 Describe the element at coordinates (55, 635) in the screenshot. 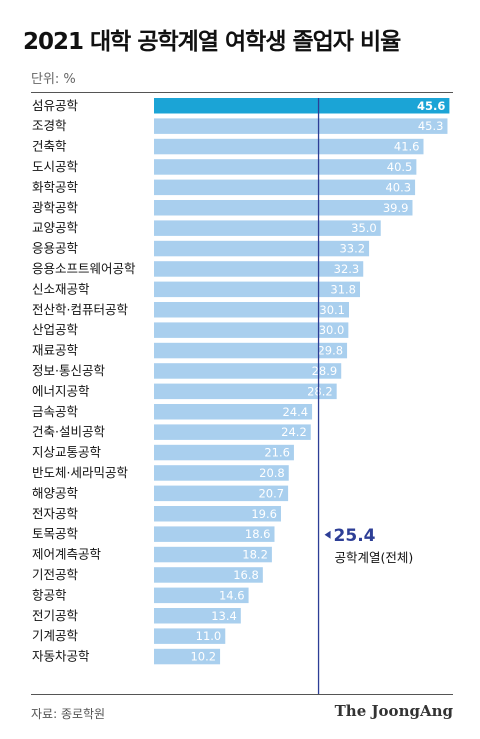

I see `category-label: 기계공학` at that location.